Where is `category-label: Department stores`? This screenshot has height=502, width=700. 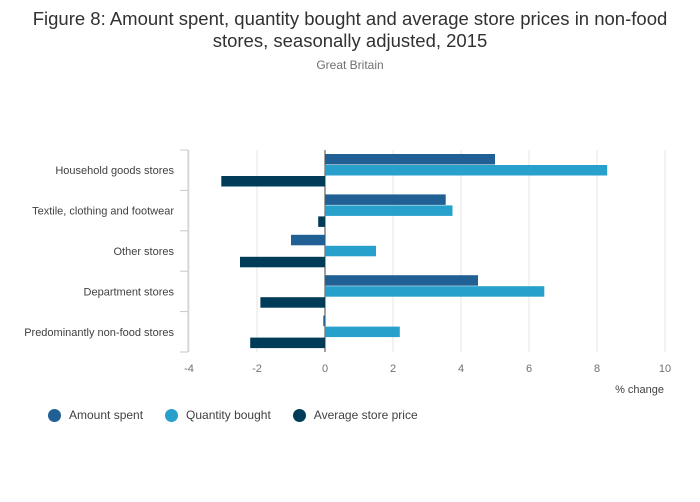
category-label: Department stores is located at coordinates (129, 292).